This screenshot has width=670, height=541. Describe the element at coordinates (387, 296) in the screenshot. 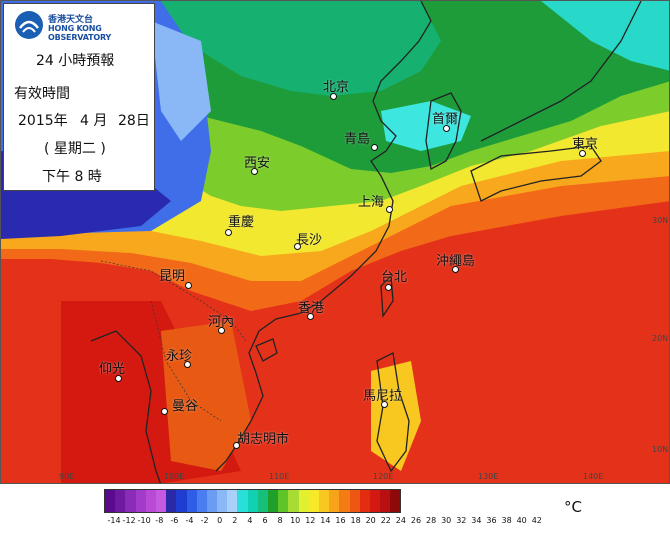

I see `taiwan-coast` at that location.